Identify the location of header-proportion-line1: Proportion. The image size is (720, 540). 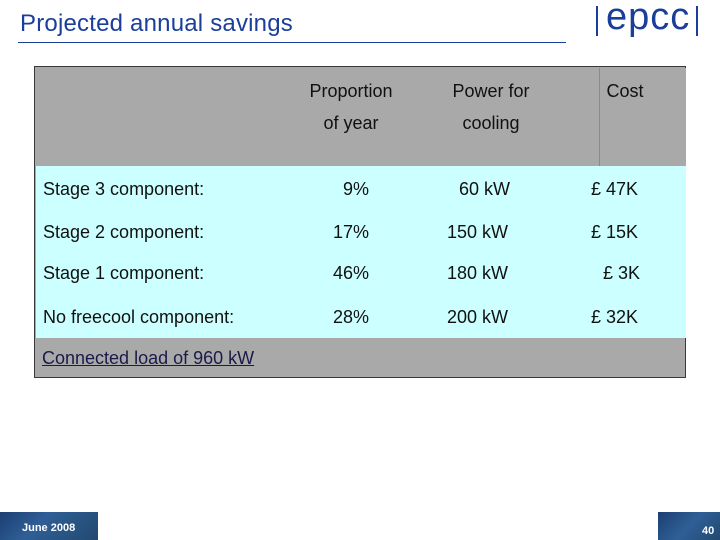
(351, 91).